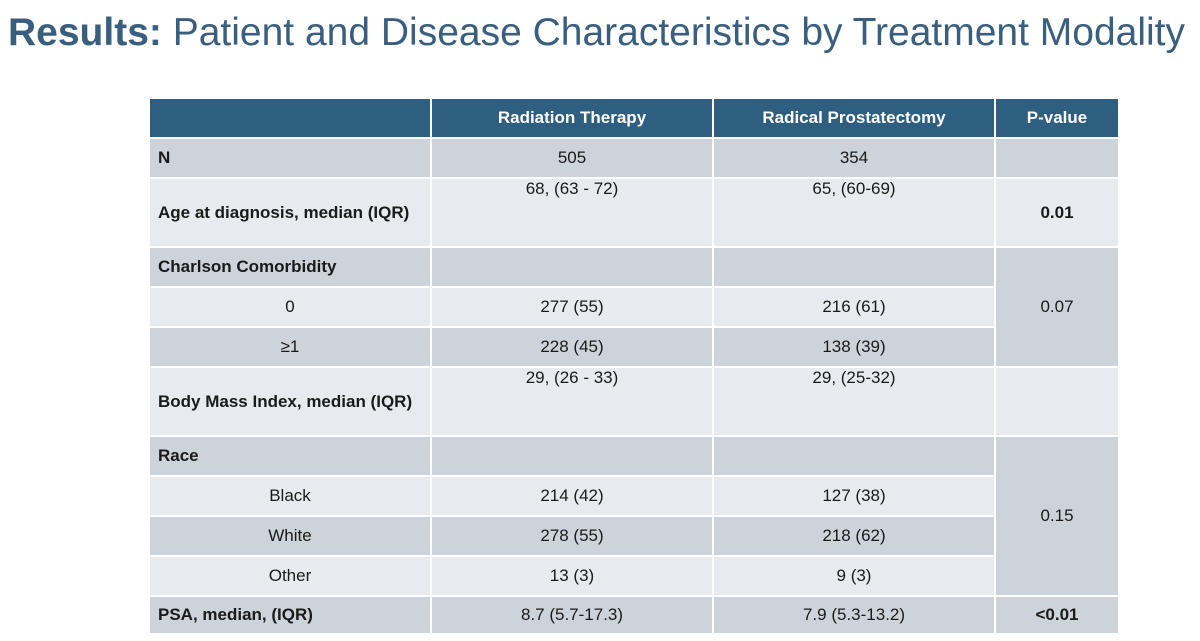 The width and height of the screenshot is (1200, 641). Describe the element at coordinates (854, 401) in the screenshot. I see `cell-radical-prostatectomy: 29, (25-32)` at that location.